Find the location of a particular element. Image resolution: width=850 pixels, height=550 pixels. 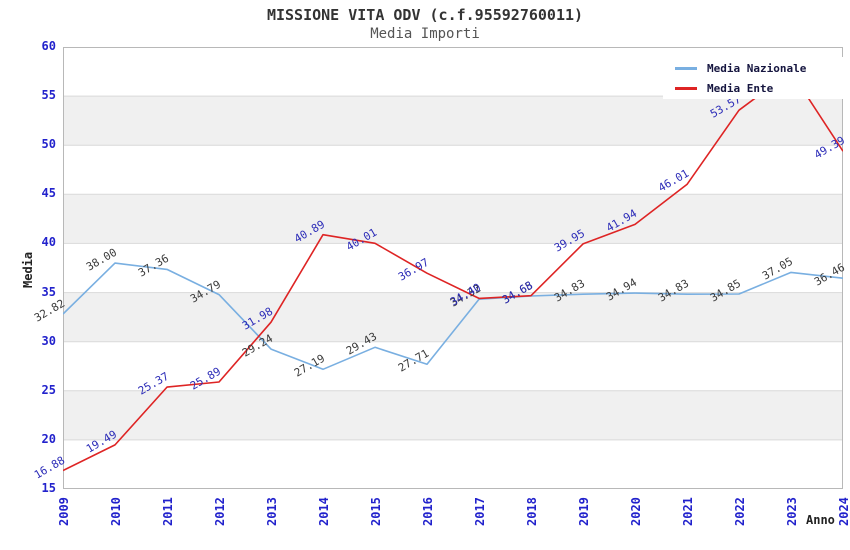

y-tick-label: 60 is located at coordinates (48, 46).